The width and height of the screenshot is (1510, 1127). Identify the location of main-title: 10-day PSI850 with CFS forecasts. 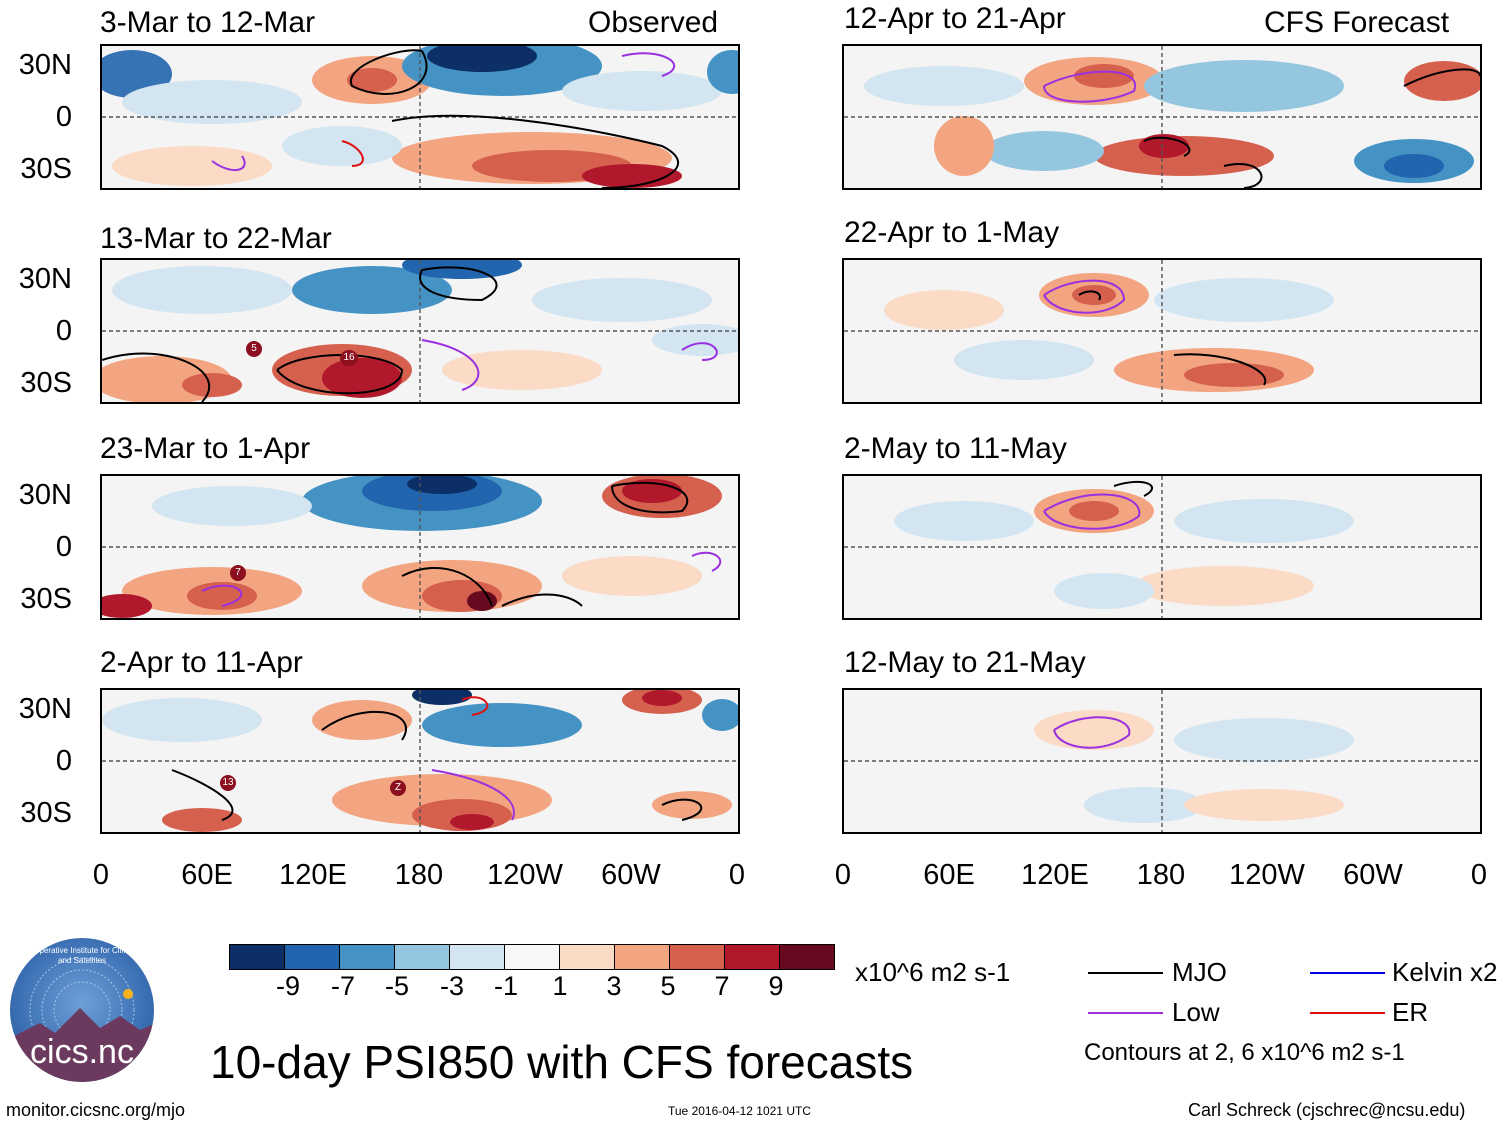
(562, 1062).